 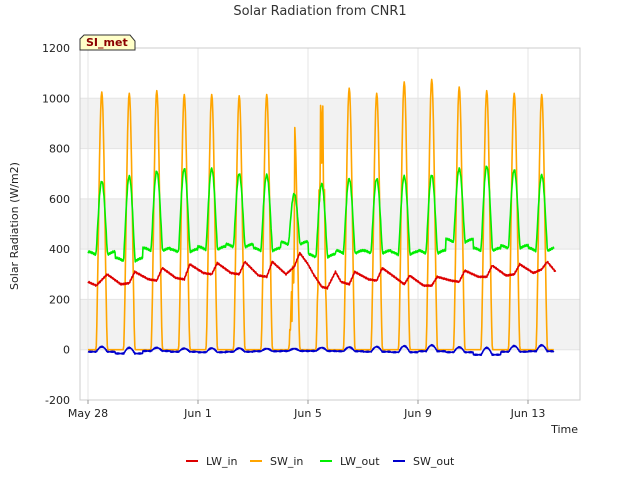 What do you see at coordinates (59, 249) in the screenshot?
I see `y-tick-label: 400` at bounding box center [59, 249].